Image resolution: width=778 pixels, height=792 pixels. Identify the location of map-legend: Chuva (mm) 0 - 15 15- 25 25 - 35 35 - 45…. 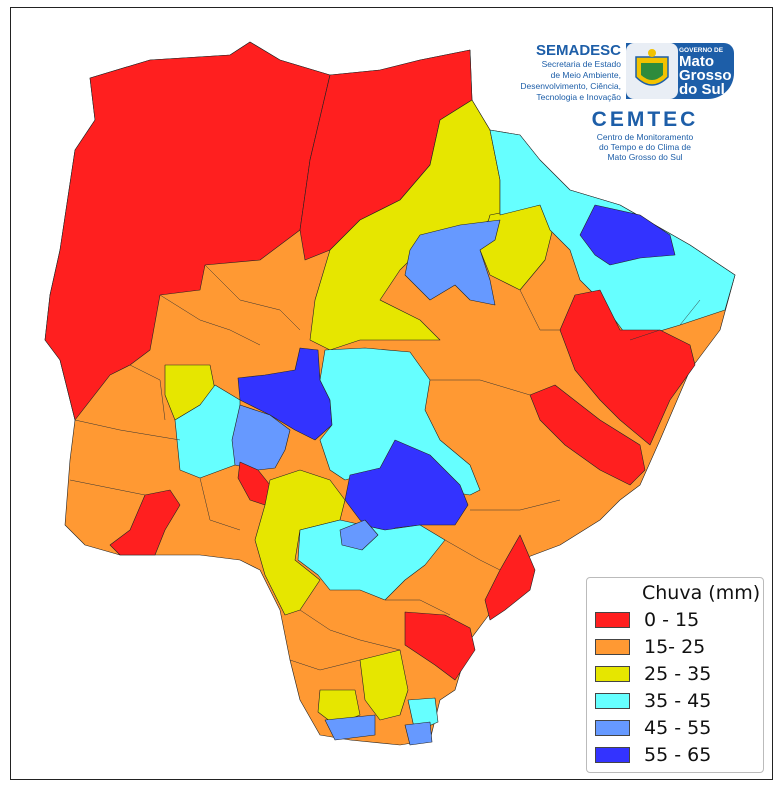
(675, 675).